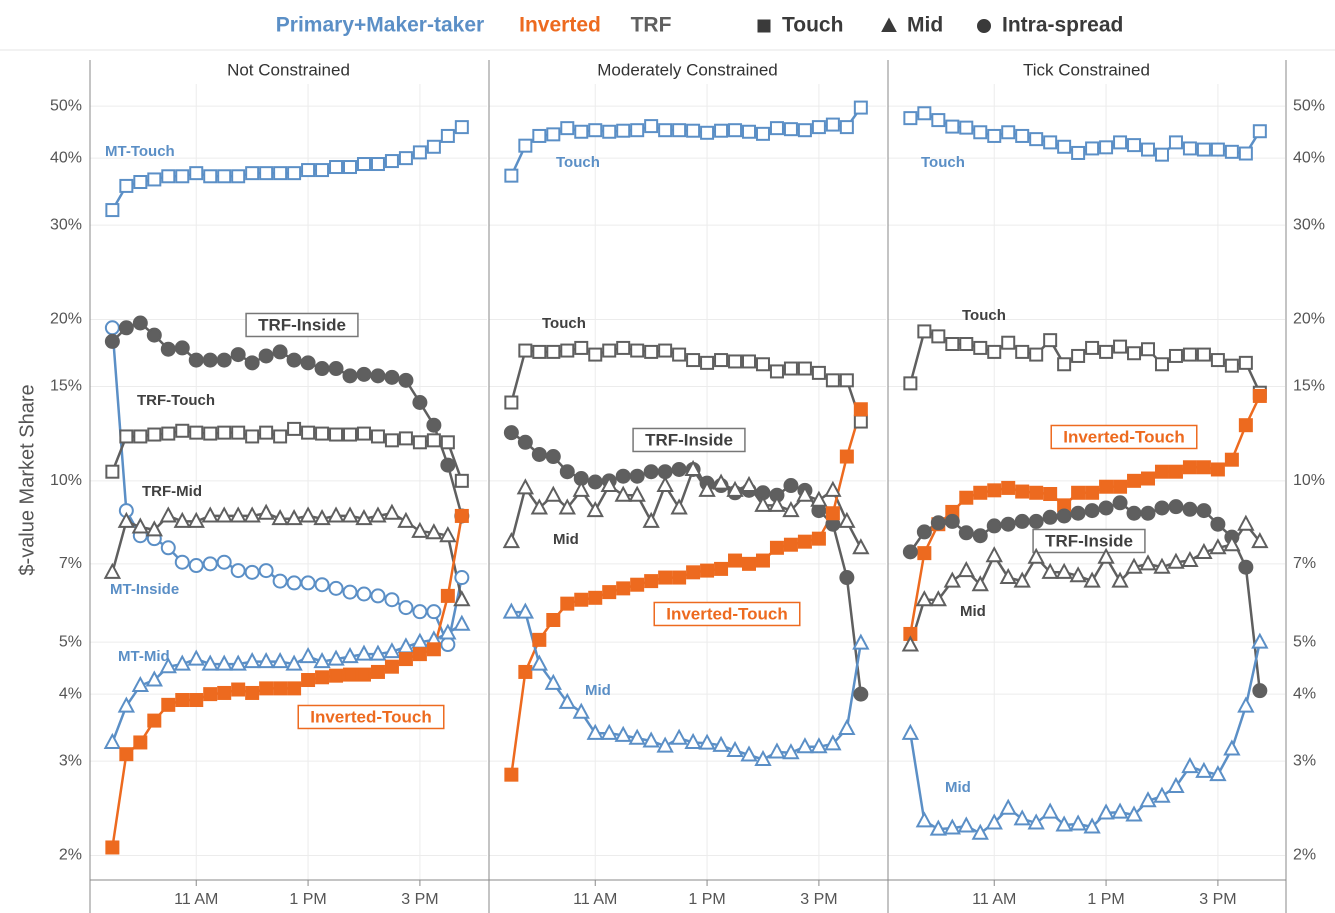  Describe the element at coordinates (172, 491) in the screenshot. I see `series-label: TRF-Mid` at that location.